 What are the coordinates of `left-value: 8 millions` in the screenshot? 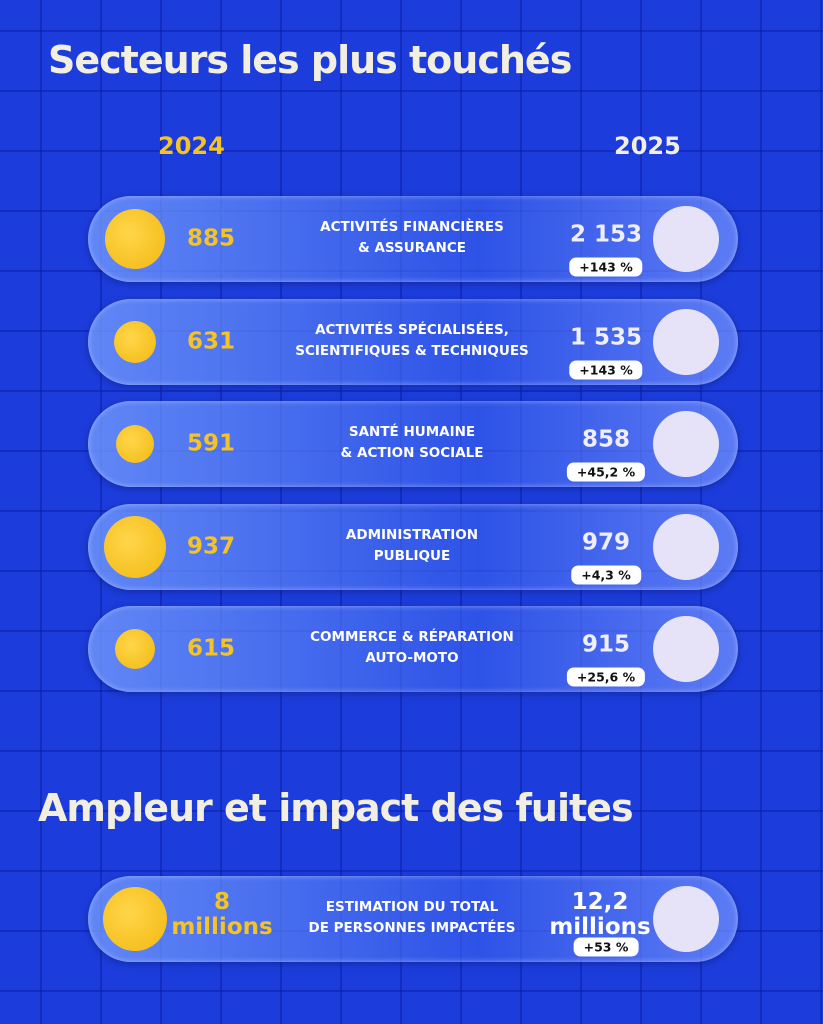 It's located at (221, 915).